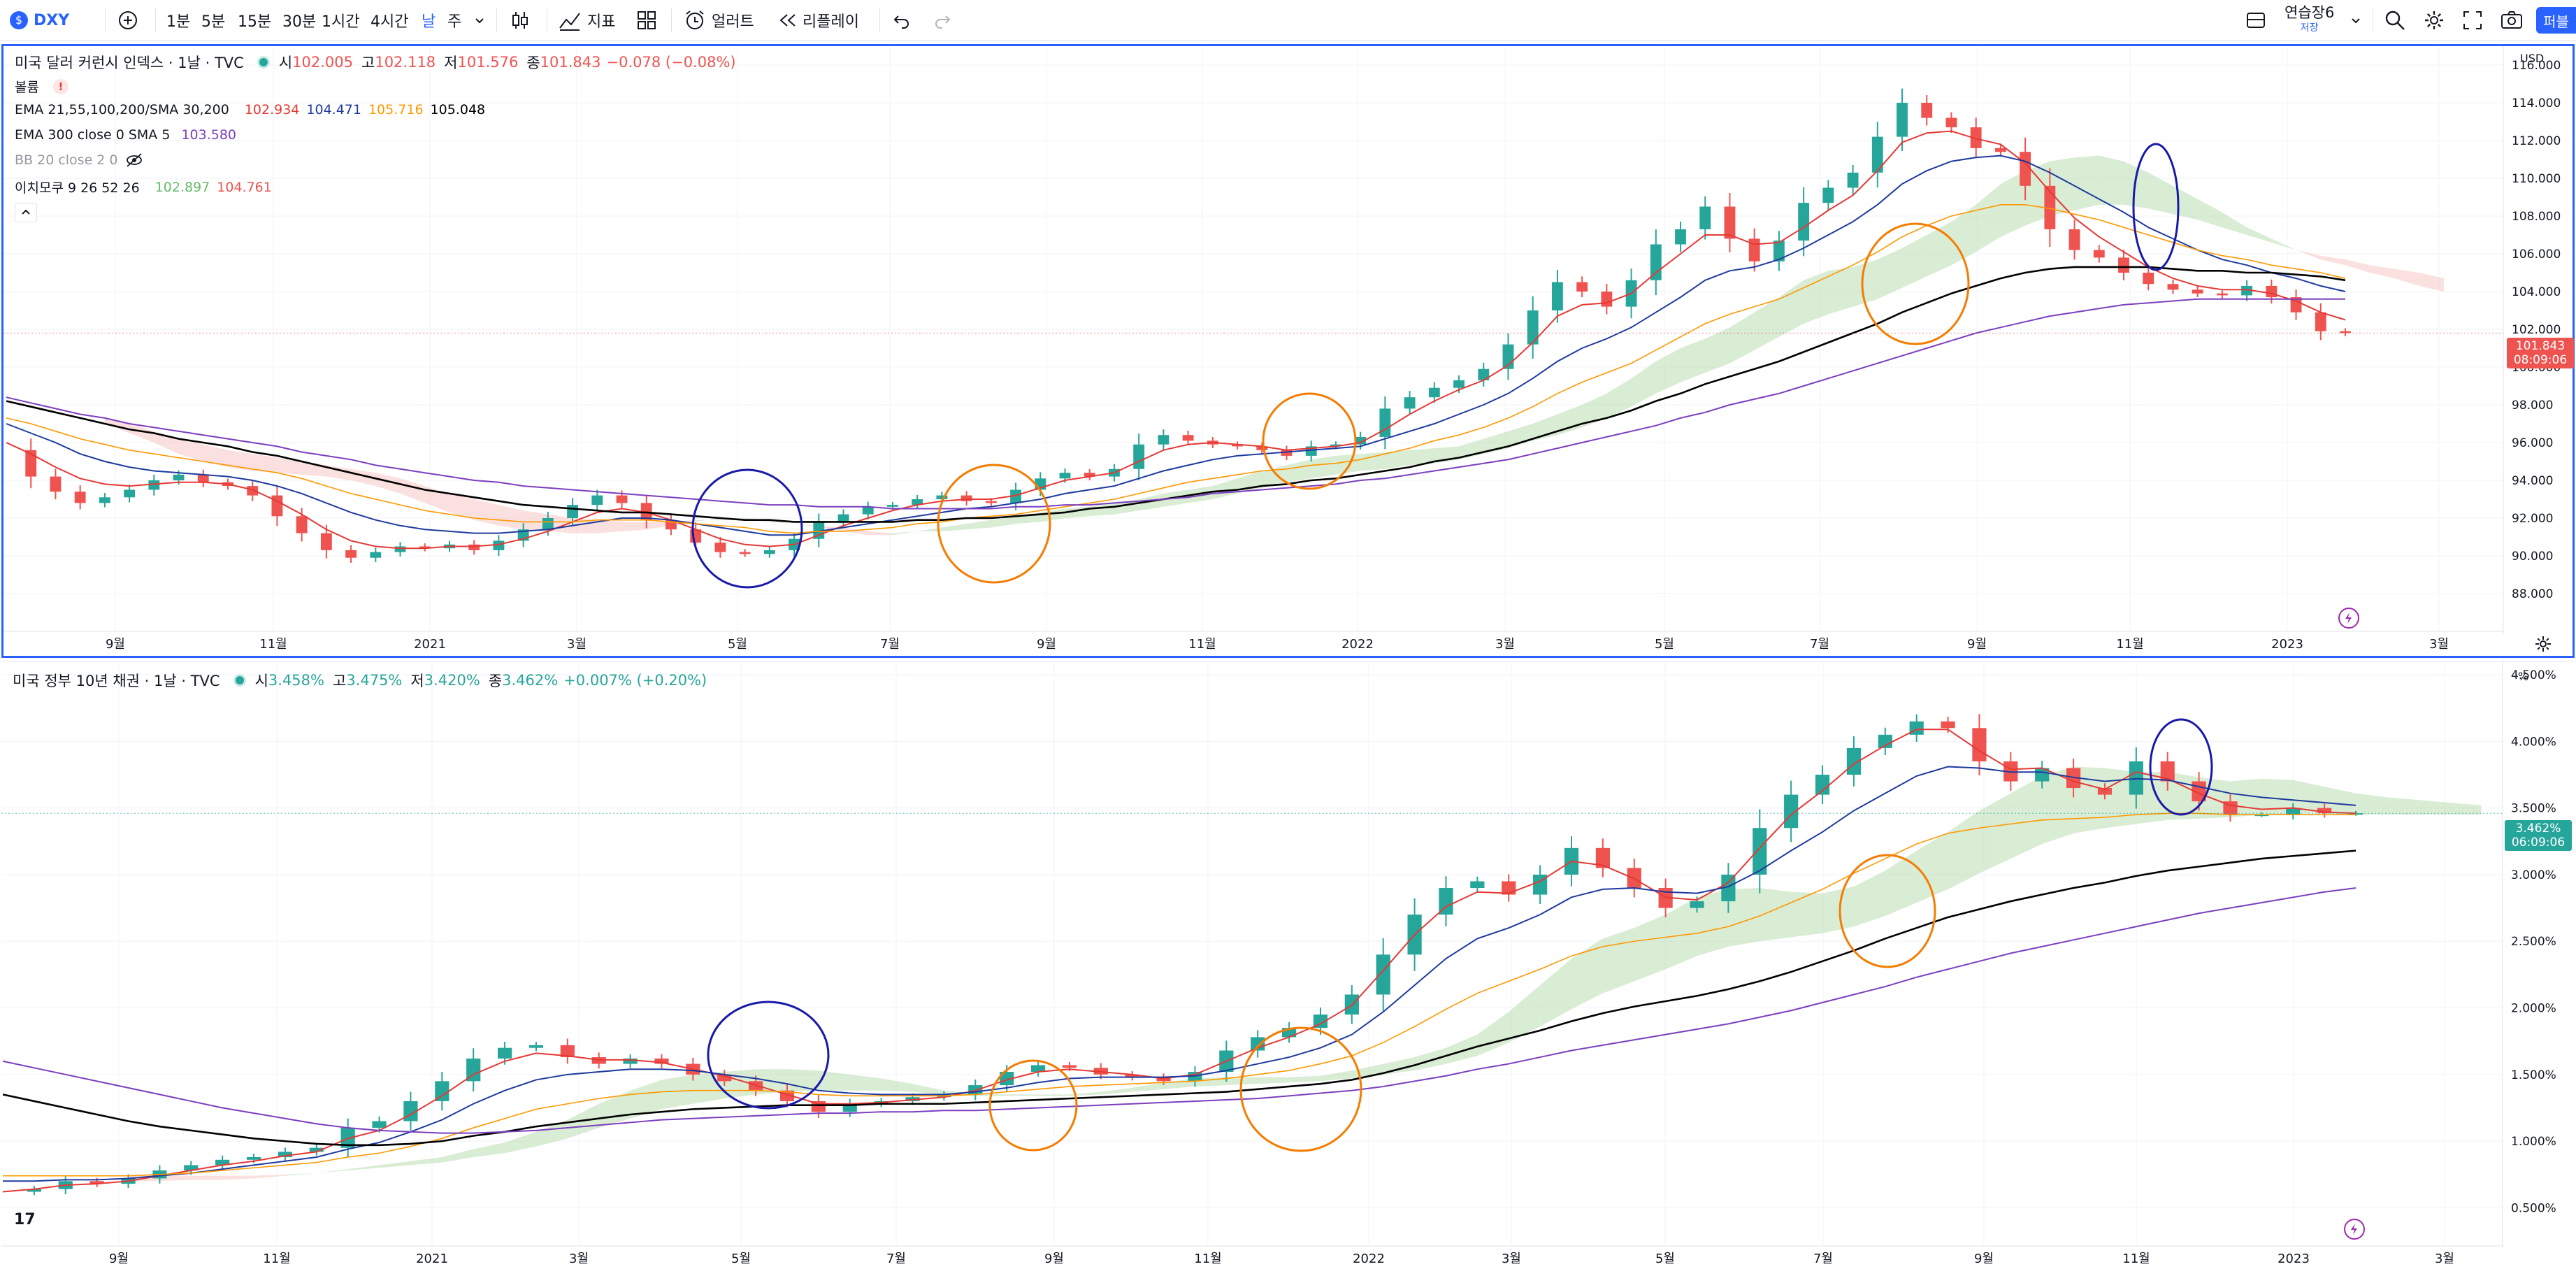 This screenshot has width=2576, height=1276. Describe the element at coordinates (389, 22) in the screenshot. I see `interval-button-5: 4시간` at that location.